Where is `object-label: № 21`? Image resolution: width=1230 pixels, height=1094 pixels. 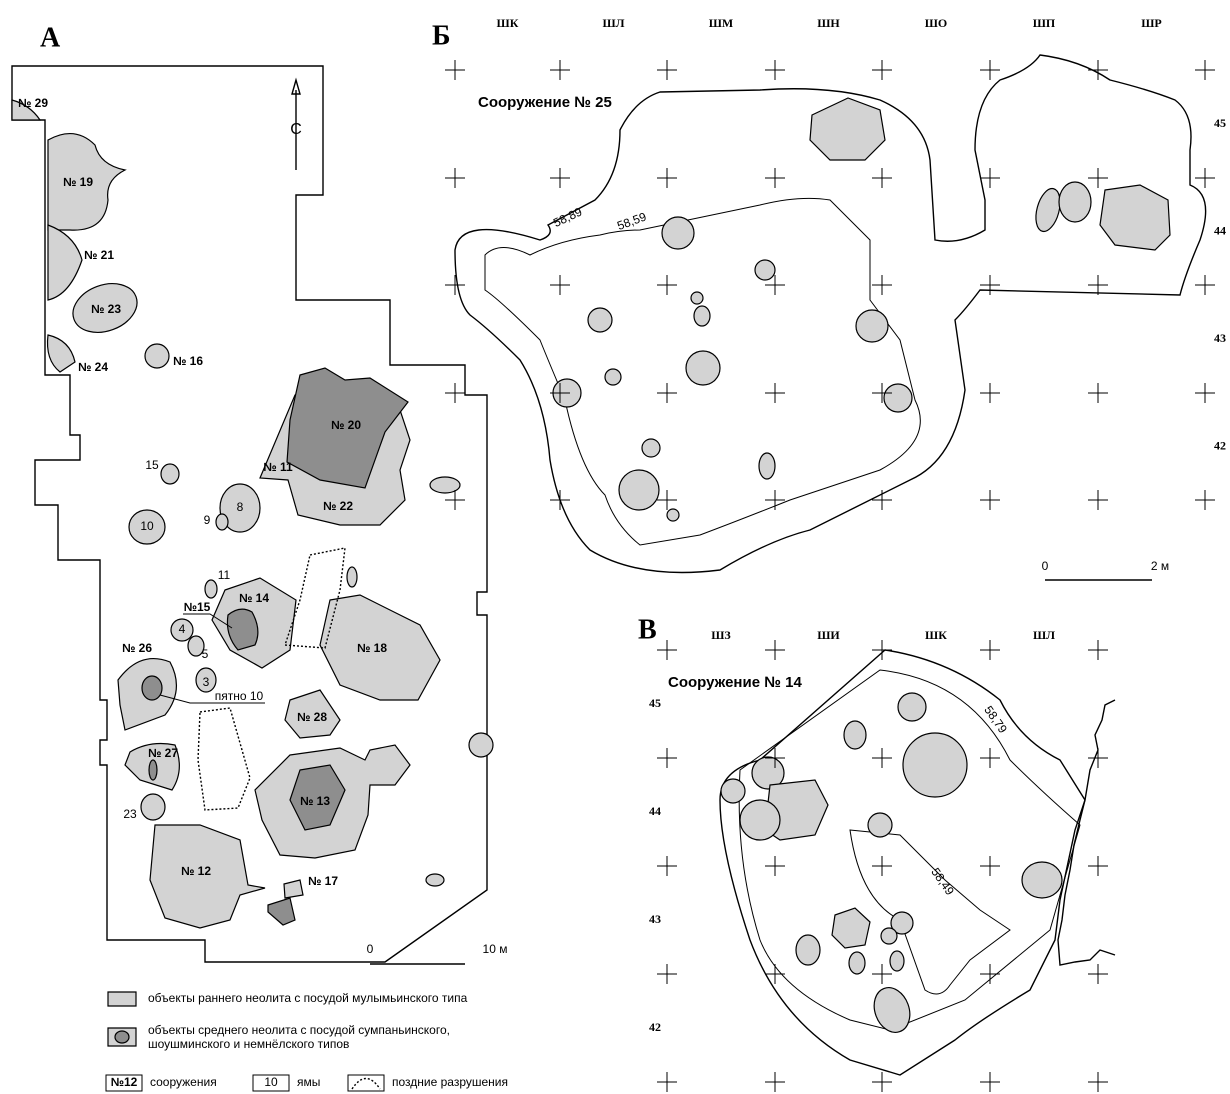 object-label: № 21 is located at coordinates (99, 255).